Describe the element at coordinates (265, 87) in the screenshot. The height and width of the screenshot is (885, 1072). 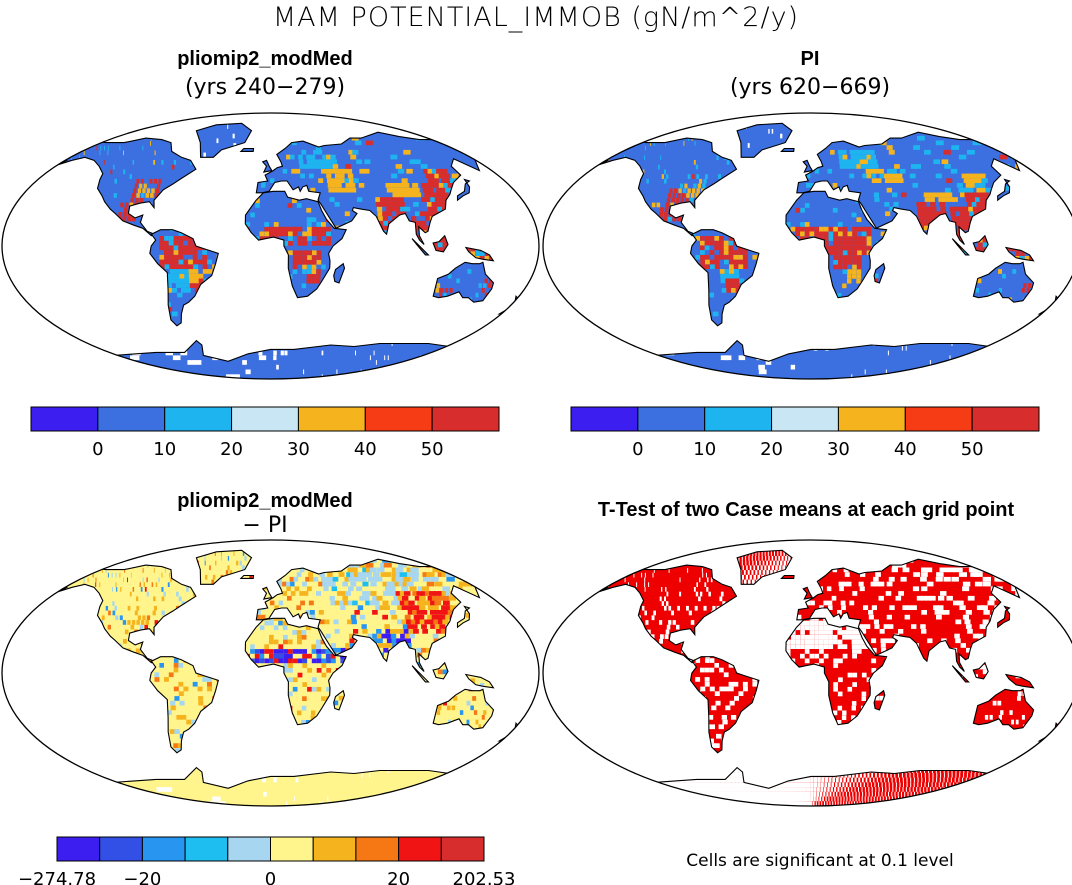
I see `panel-subtitle-top-left: (yrs 240−279)` at that location.